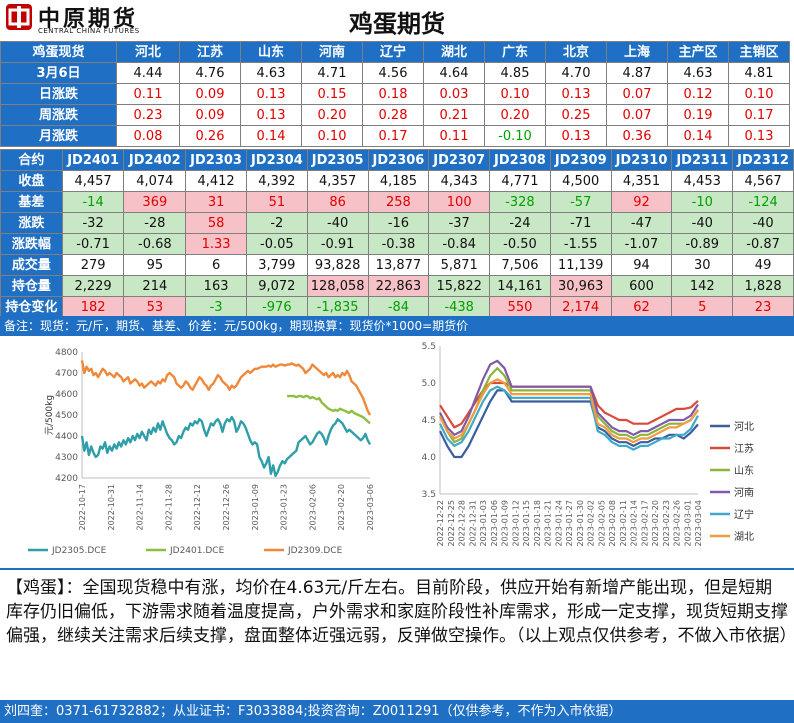  What do you see at coordinates (216, 265) in the screenshot?
I see `futures-cell: 6` at bounding box center [216, 265].